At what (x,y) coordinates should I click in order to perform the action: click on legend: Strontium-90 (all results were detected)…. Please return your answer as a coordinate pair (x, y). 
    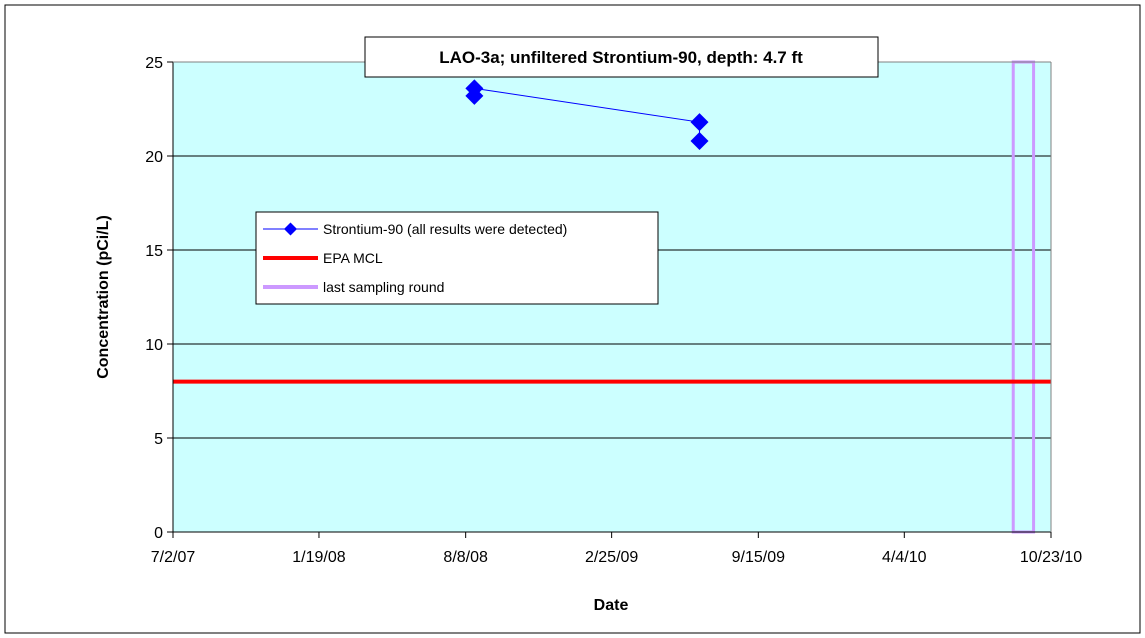
    Looking at the image, I should click on (457, 258).